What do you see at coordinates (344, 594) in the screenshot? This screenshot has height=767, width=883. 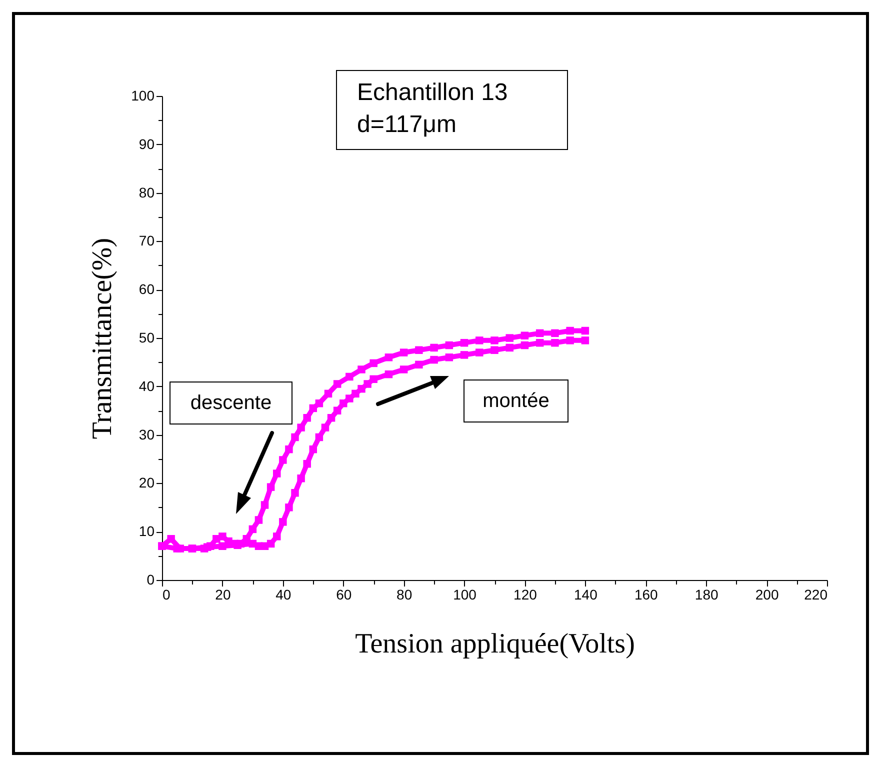 I see `x-tick-label: 60` at bounding box center [344, 594].